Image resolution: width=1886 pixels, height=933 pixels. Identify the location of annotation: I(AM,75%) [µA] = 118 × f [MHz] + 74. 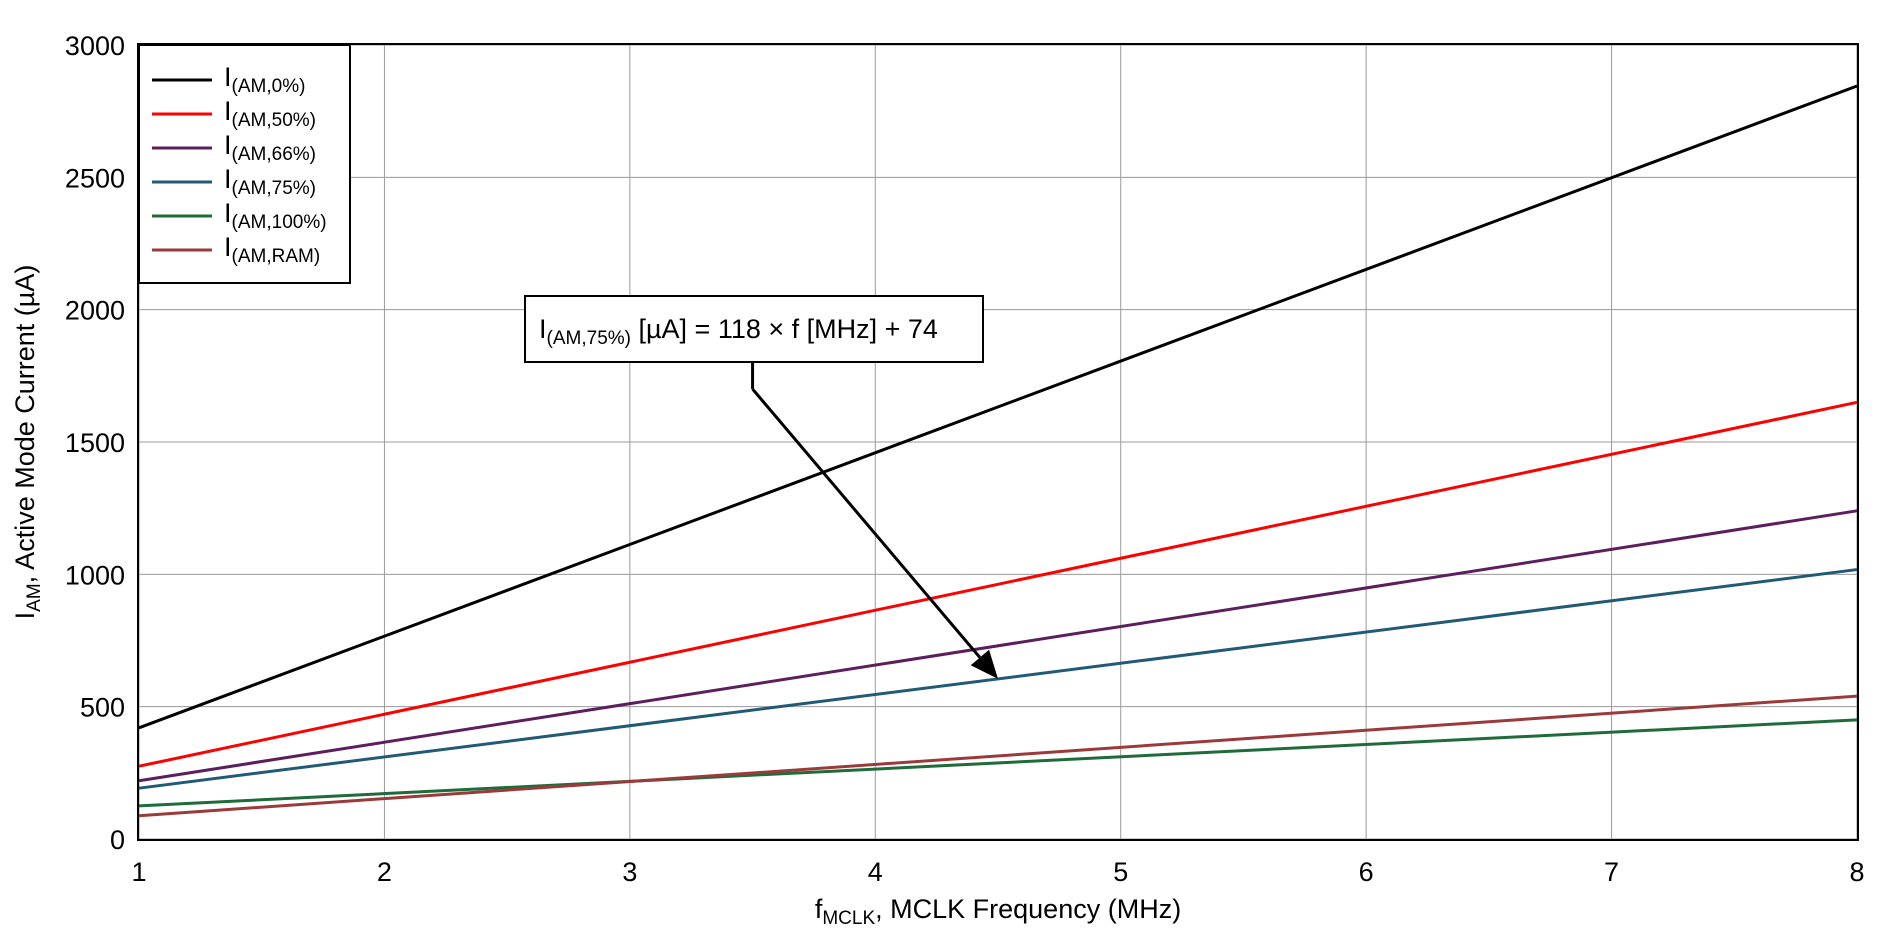
(761, 487).